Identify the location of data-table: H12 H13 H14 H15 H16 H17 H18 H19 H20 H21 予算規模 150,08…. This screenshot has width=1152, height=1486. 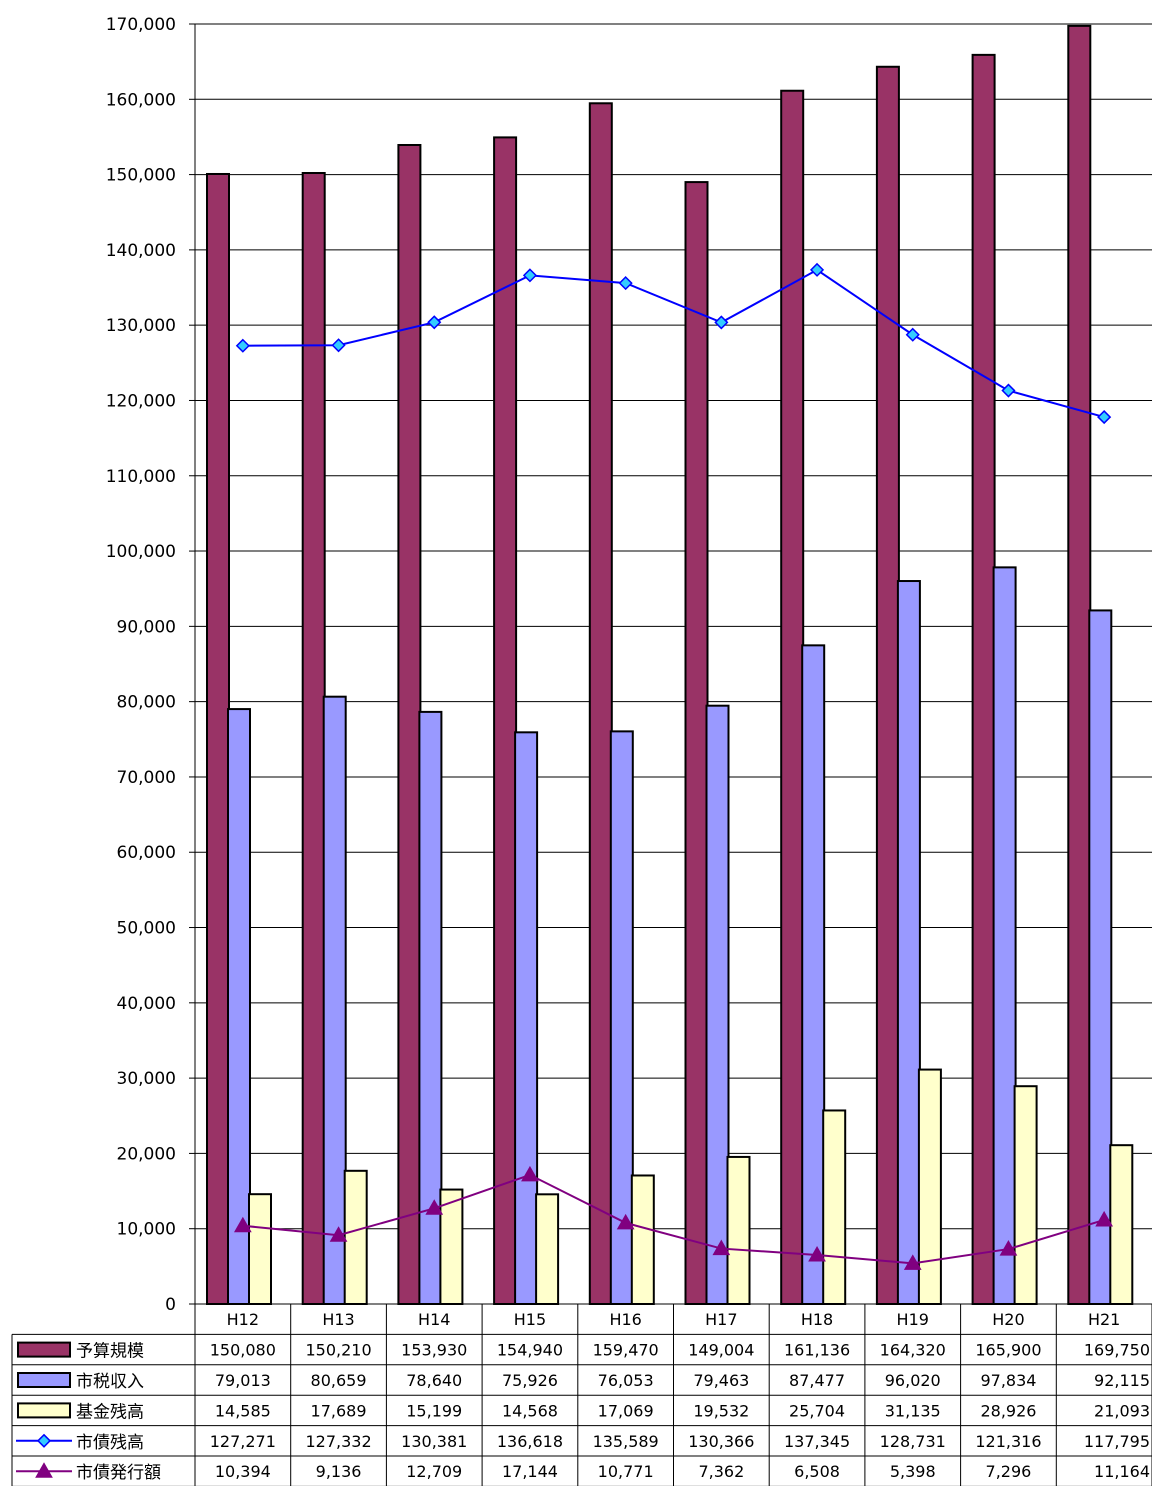
(581, 1394).